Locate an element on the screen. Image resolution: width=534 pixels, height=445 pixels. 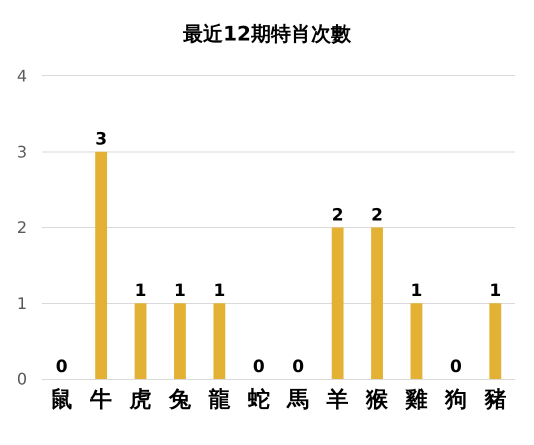
x-tick-label: 蛇 is located at coordinates (258, 399).